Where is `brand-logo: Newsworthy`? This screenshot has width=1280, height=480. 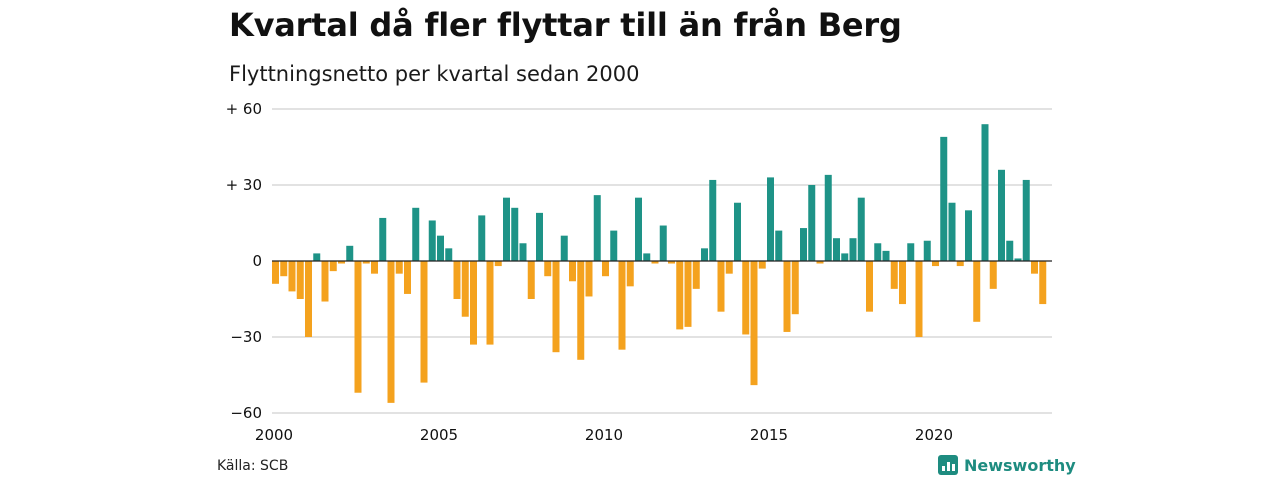 brand-logo: Newsworthy is located at coordinates (1007, 465).